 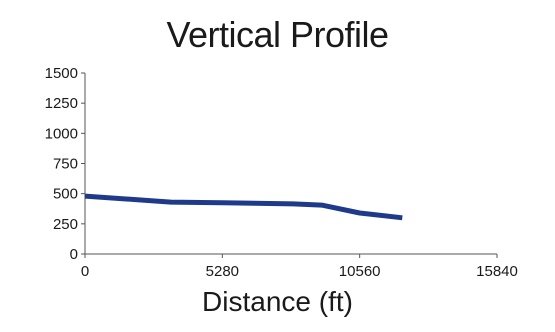 I want to click on y-ticks-group: 0 250 500 750 1000 1250 1500, so click(x=65, y=164).